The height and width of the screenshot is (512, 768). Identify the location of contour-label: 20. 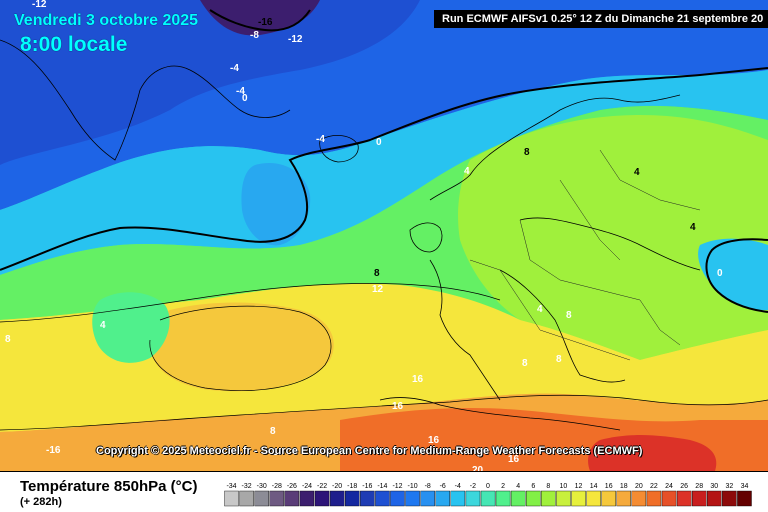
(478, 468).